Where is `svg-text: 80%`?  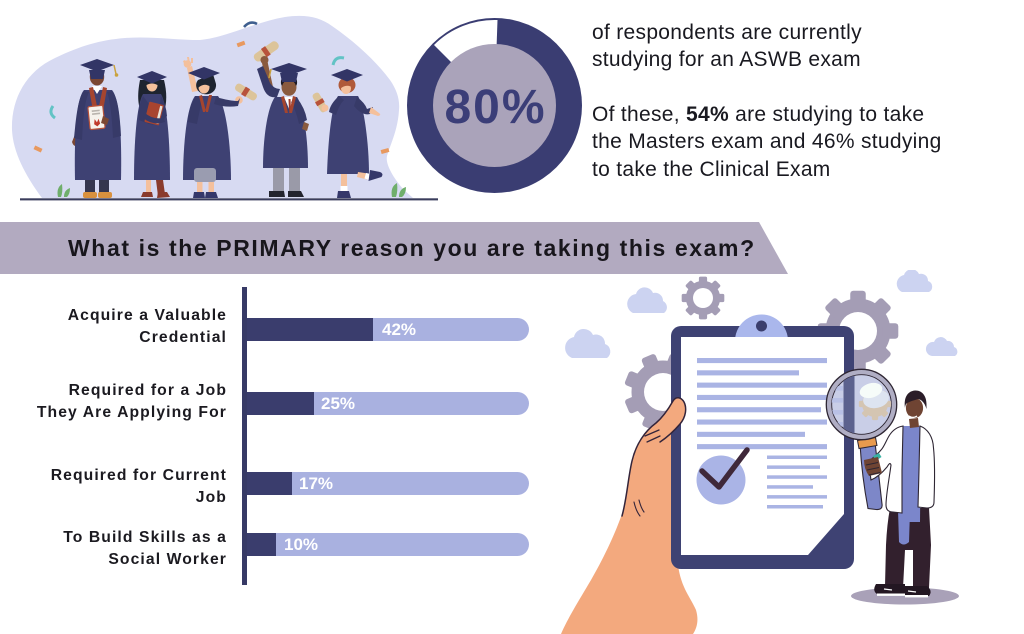
svg-text: 80% is located at coordinates (495, 107).